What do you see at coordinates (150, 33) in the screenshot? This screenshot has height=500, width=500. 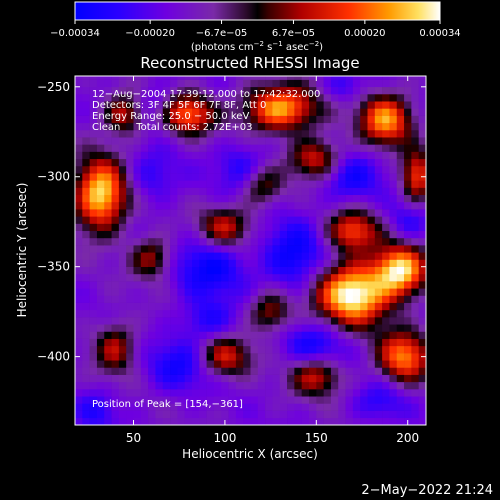 I see `colorbar-tick-label: −0.00020` at bounding box center [150, 33].